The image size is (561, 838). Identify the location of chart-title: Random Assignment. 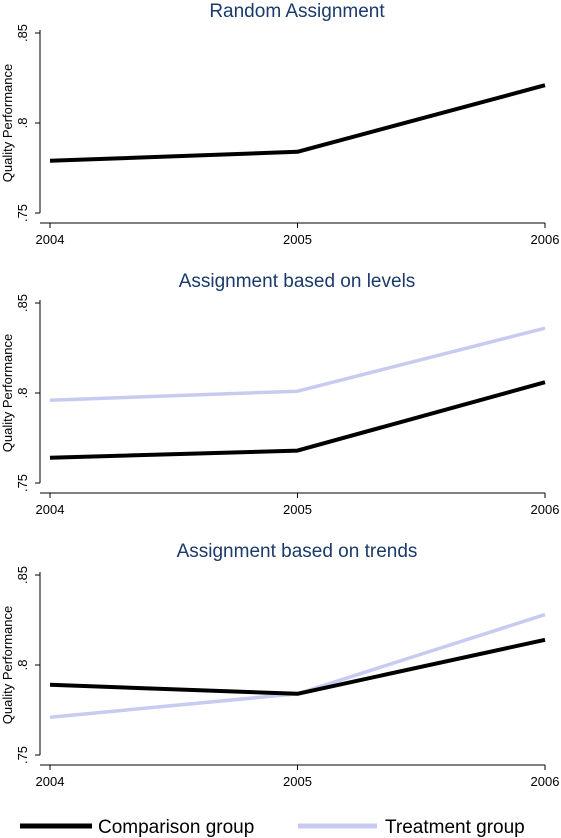
(297, 11).